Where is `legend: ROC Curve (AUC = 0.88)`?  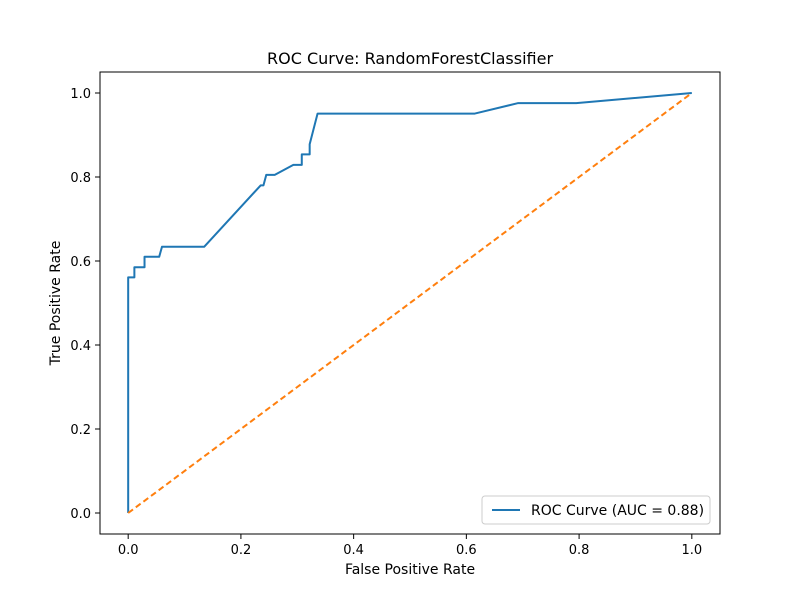
legend: ROC Curve (AUC = 0.88) is located at coordinates (596, 510).